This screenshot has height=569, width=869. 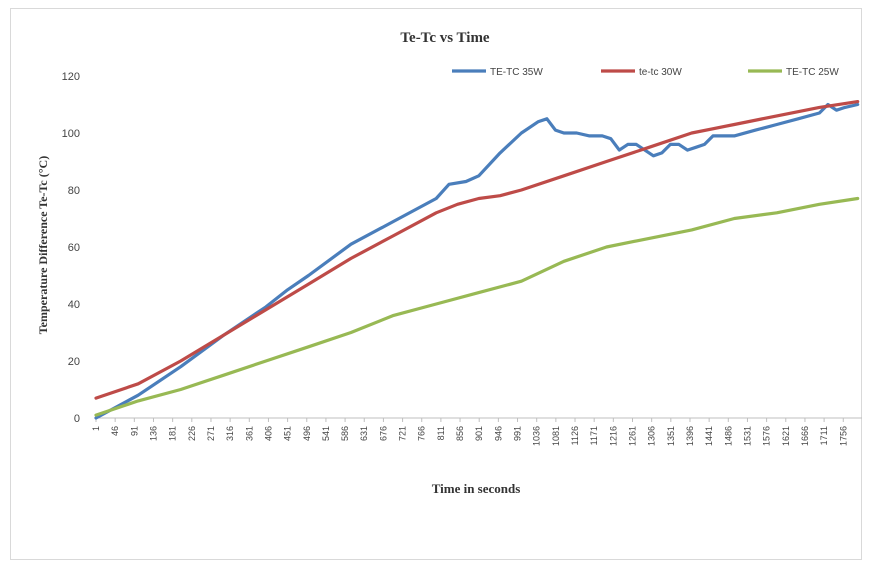 What do you see at coordinates (192, 433) in the screenshot?
I see `x-tick-label: 226` at bounding box center [192, 433].